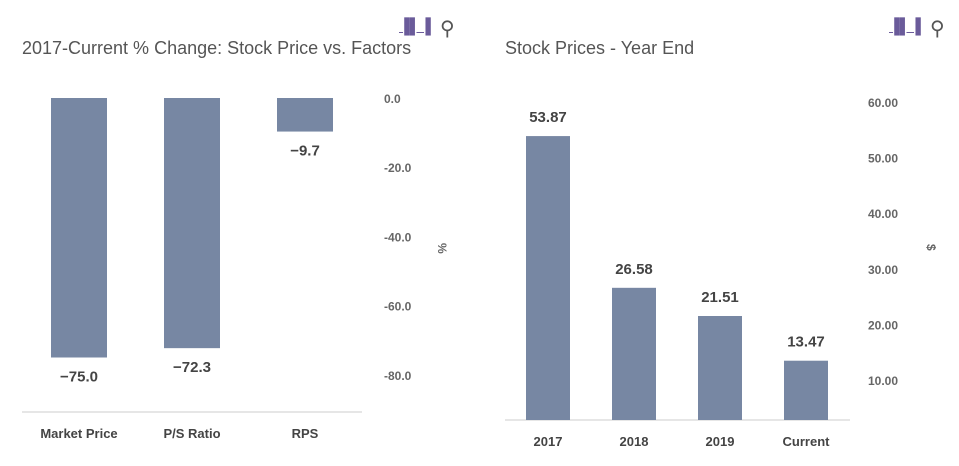 This screenshot has height=466, width=959. Describe the element at coordinates (720, 297) in the screenshot. I see `data-label2-2: 21.51` at that location.